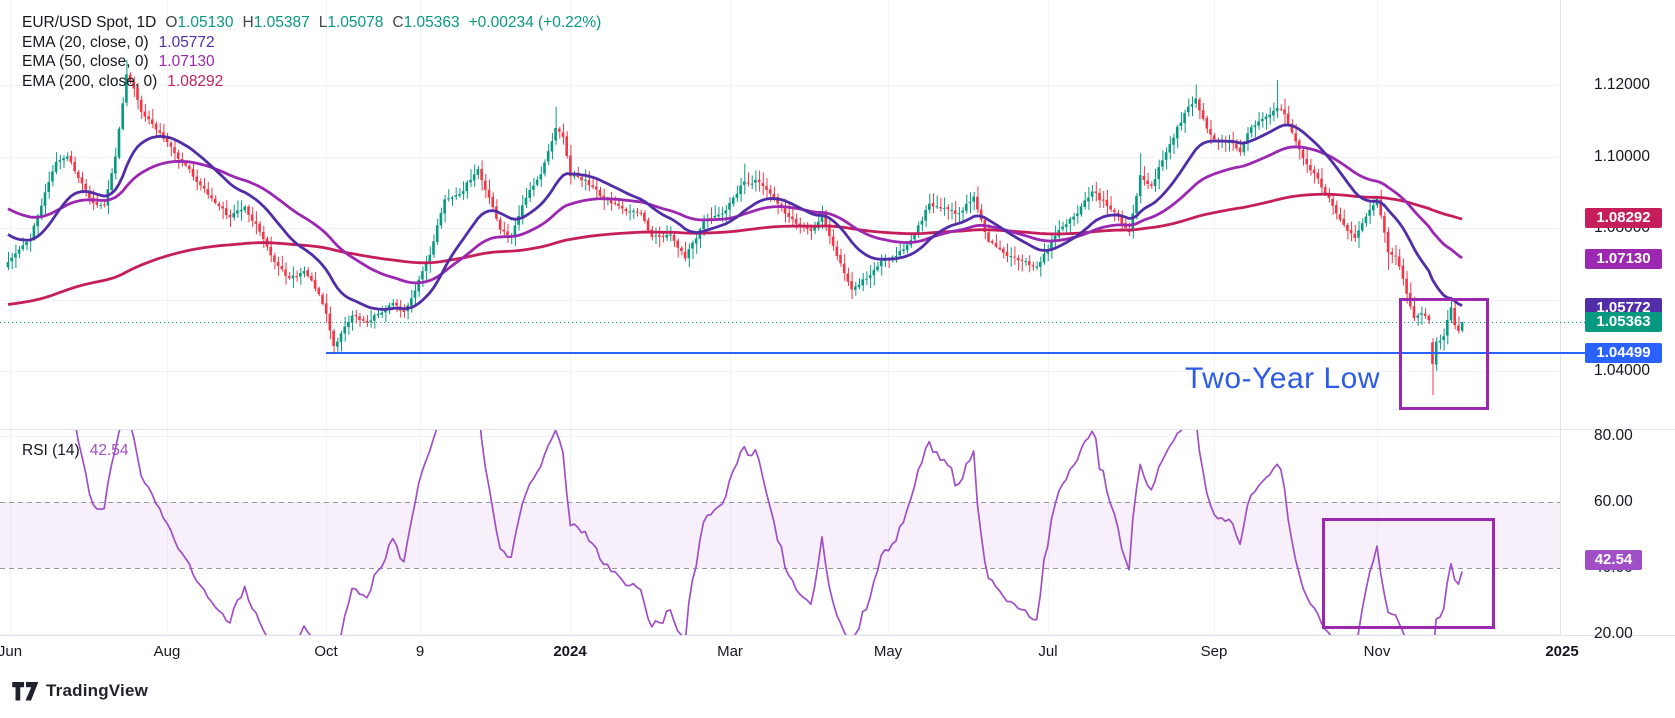  Describe the element at coordinates (1408, 573) in the screenshot. I see `rsi-annotation-box` at that location.